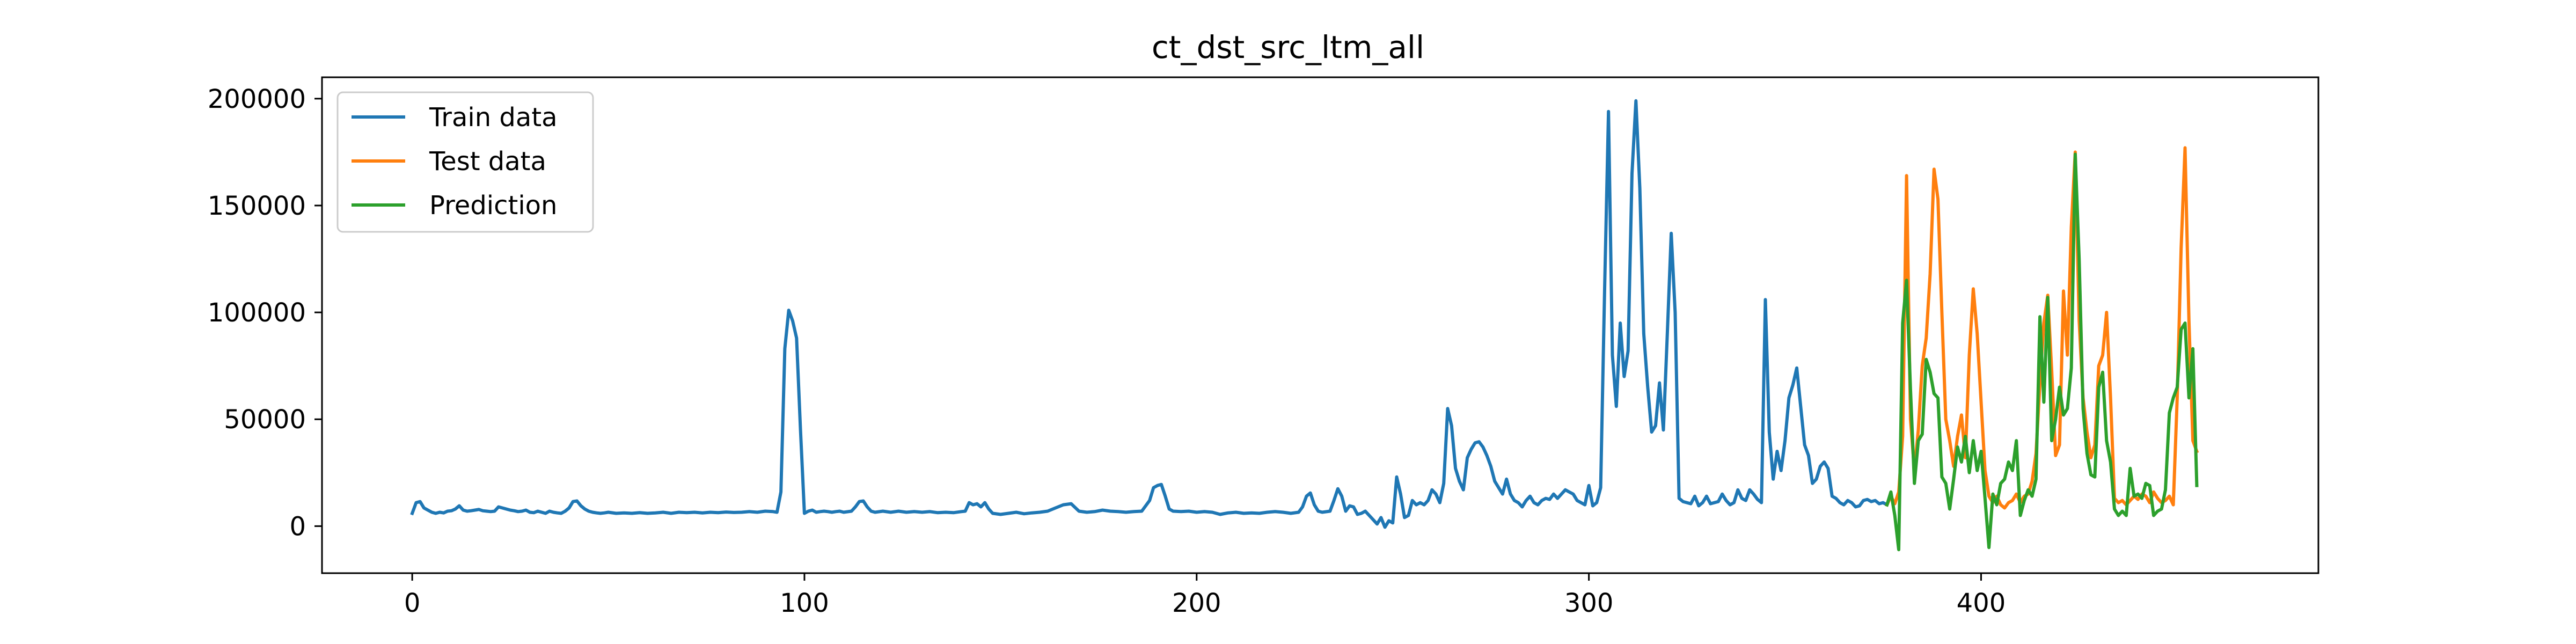 Image resolution: width=2576 pixels, height=644 pixels. Describe the element at coordinates (265, 420) in the screenshot. I see `y-tick-label: 50000` at that location.